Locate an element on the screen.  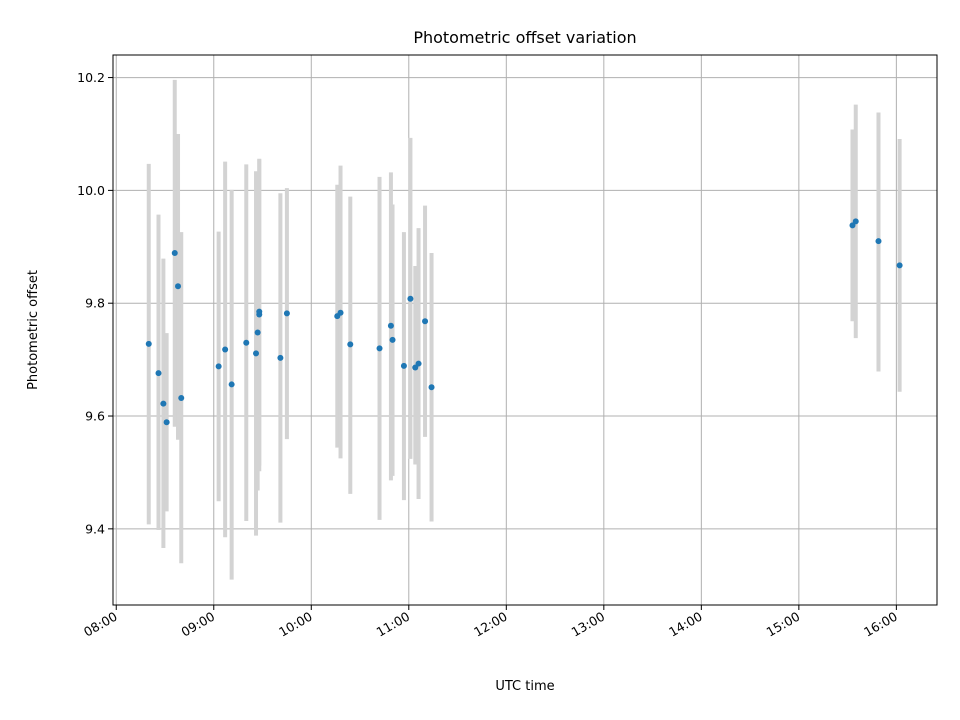
x-axis-label: UTC time is located at coordinates (524, 686).